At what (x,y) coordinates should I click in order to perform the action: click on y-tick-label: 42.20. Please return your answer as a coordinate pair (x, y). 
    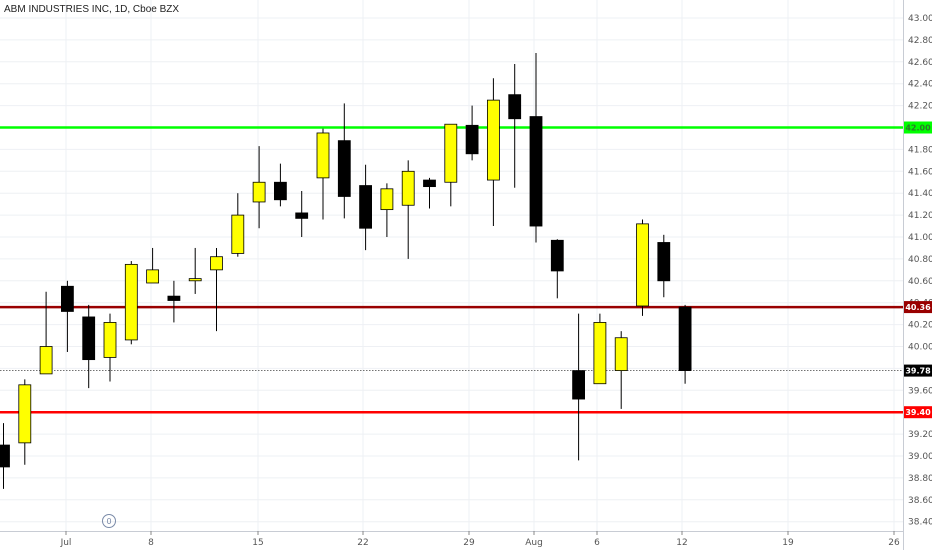
    Looking at the image, I should click on (920, 107).